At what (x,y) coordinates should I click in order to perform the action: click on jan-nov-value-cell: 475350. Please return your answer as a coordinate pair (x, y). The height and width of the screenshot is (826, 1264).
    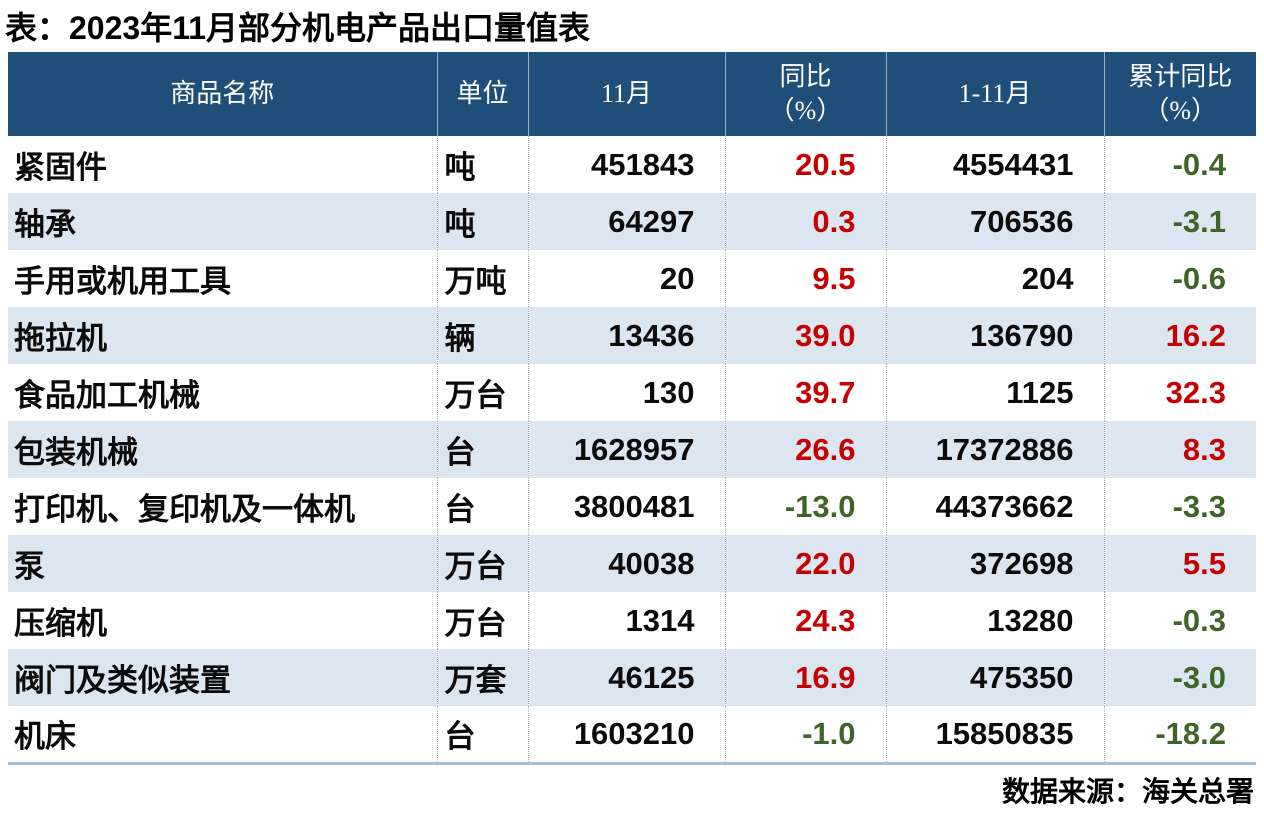
    Looking at the image, I should click on (995, 677).